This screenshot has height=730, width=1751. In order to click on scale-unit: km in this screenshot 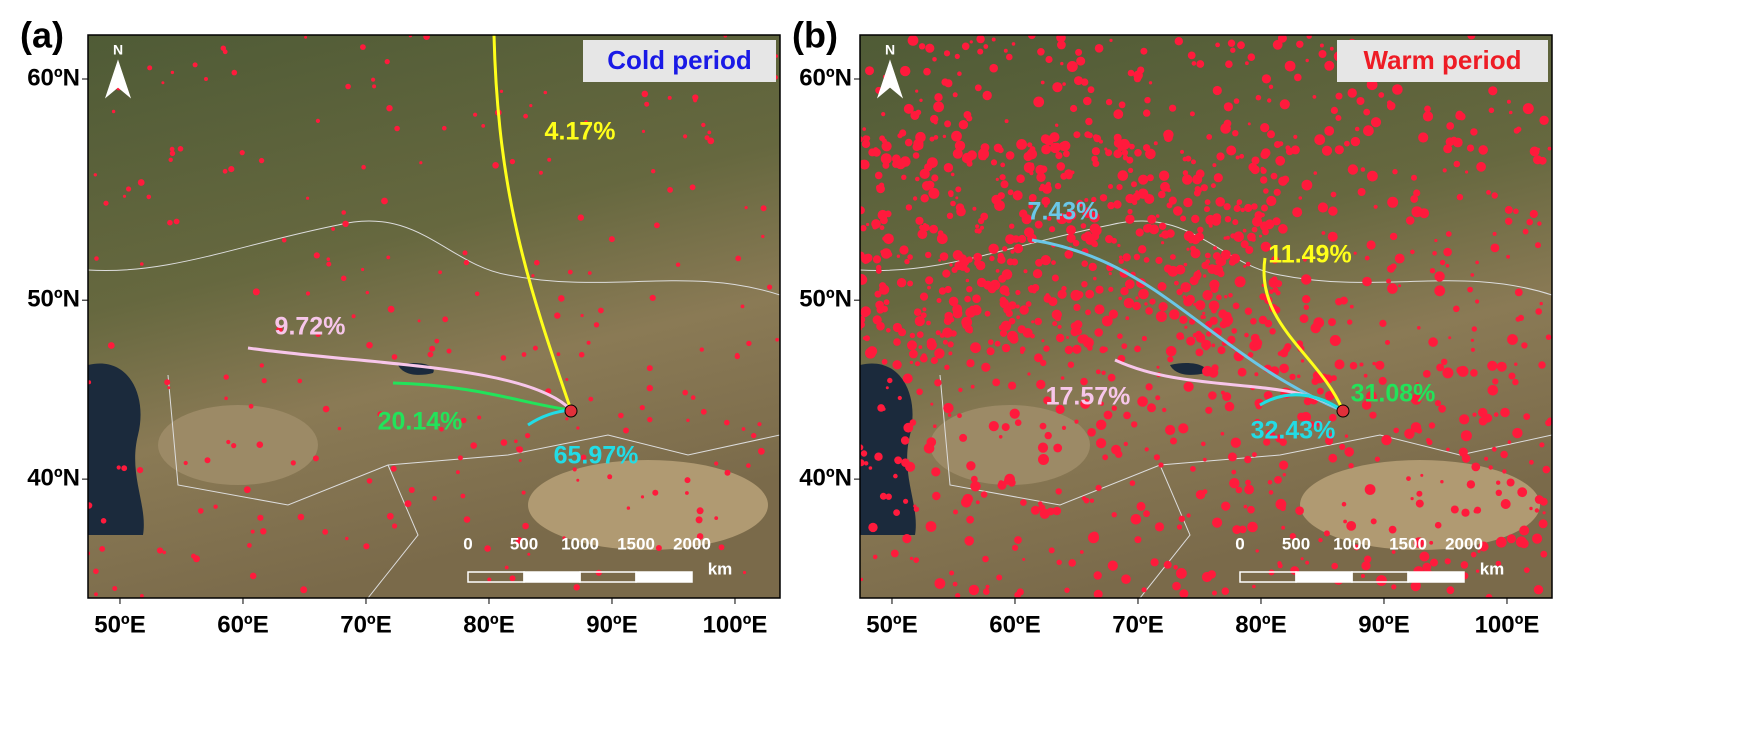, I will do `click(720, 568)`.